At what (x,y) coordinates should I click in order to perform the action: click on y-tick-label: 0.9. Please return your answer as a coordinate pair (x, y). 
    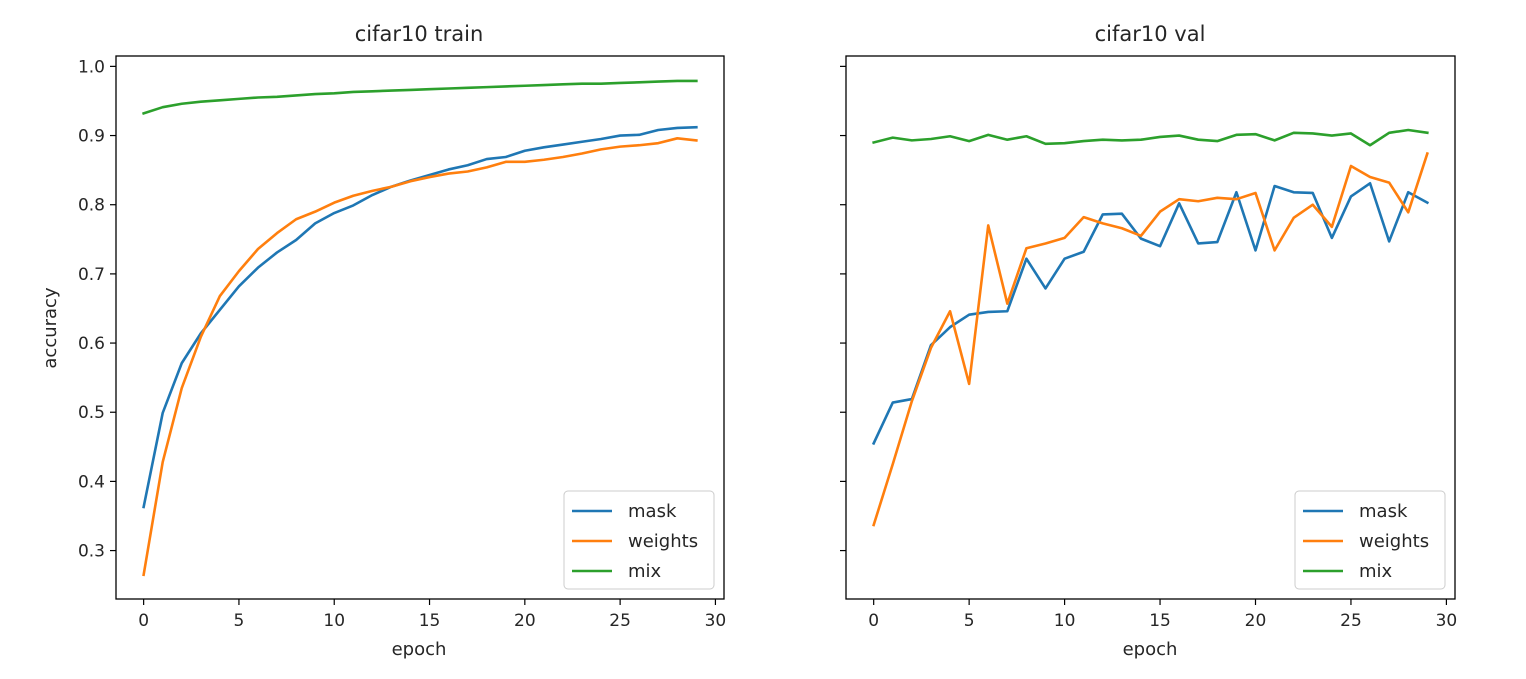
    Looking at the image, I should click on (91, 137).